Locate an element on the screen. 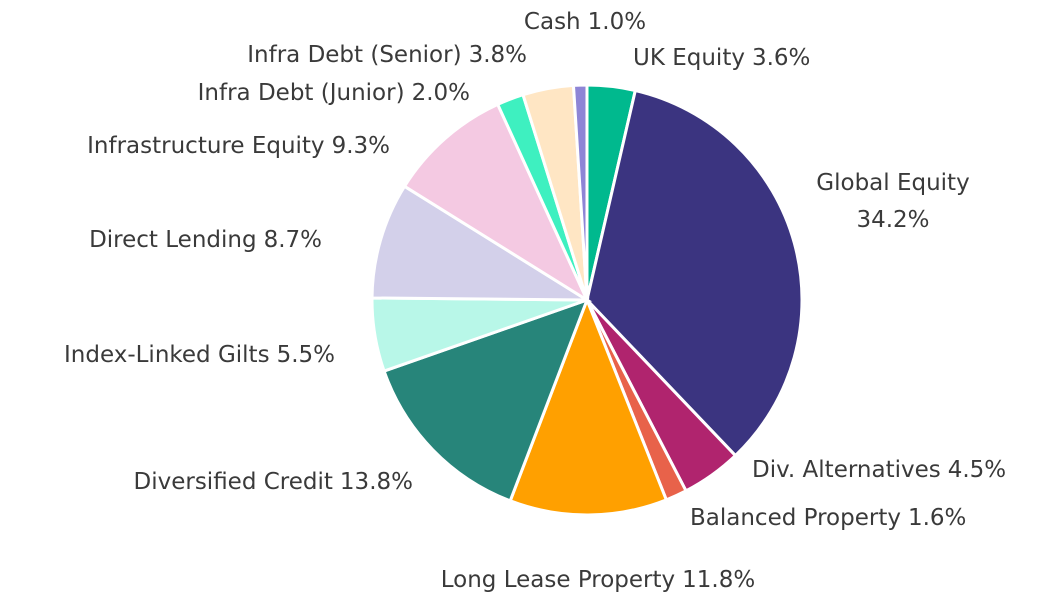 The height and width of the screenshot is (599, 1052). slice-value: 3.6% is located at coordinates (781, 58).